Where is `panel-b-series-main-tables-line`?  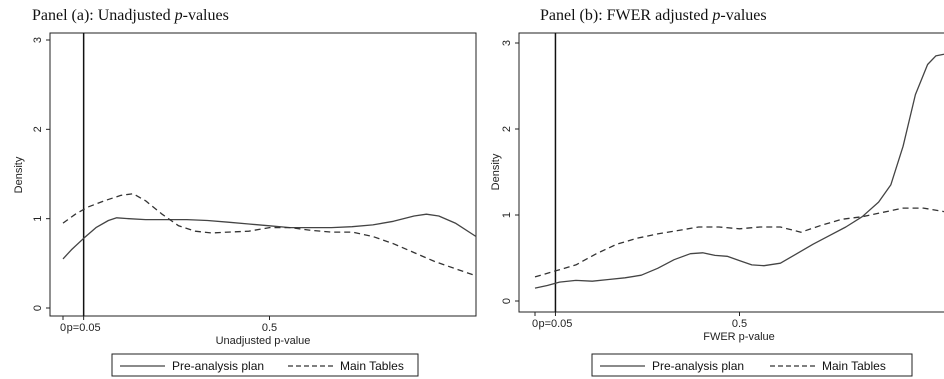
panel-b-series-main-tables-line is located at coordinates (739, 242).